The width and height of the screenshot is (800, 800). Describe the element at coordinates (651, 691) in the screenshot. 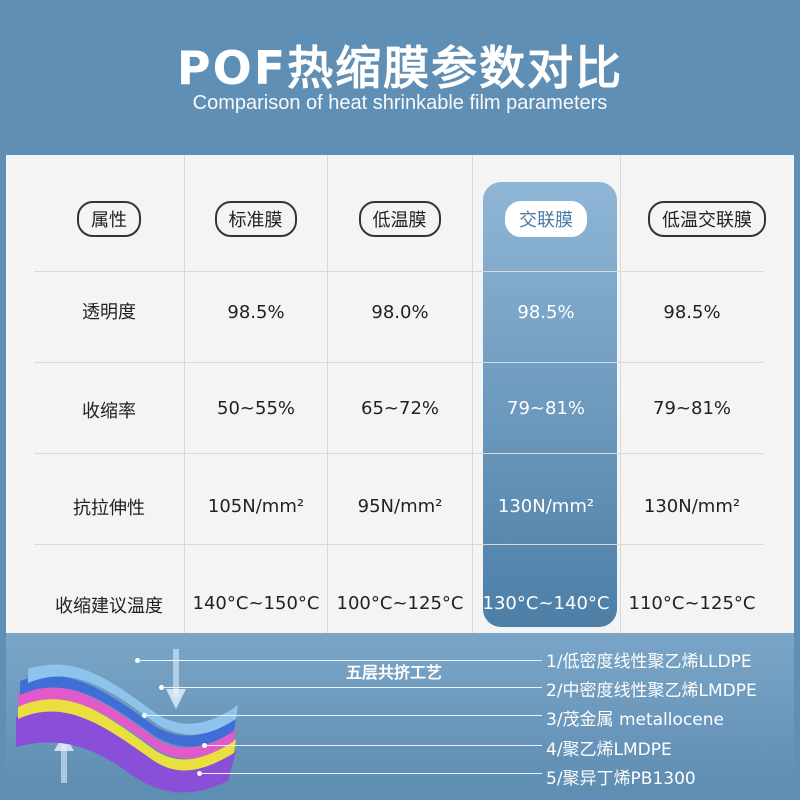

I see `layer-label-2: 2/中密度线性聚乙烯LMDPE` at that location.